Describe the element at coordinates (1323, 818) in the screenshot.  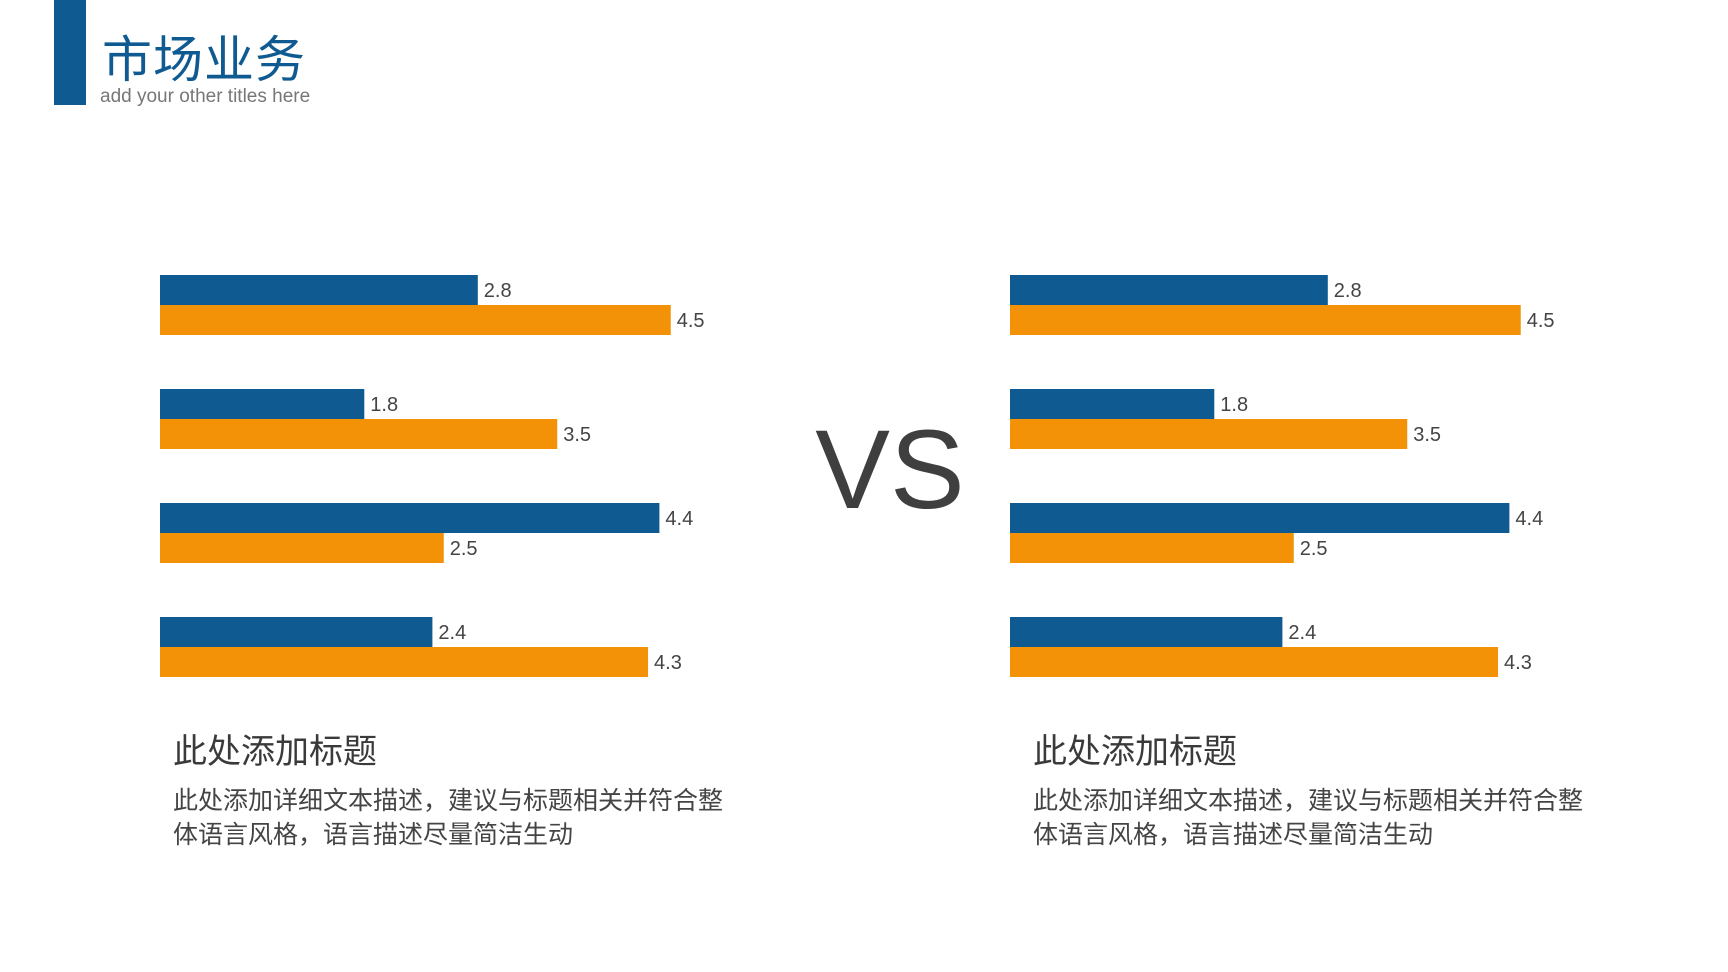
I see `right-block-description: 此处添加详细文本描述，建议与标题相关并符合整 体语言风格，语言描述尽量简洁生动` at that location.